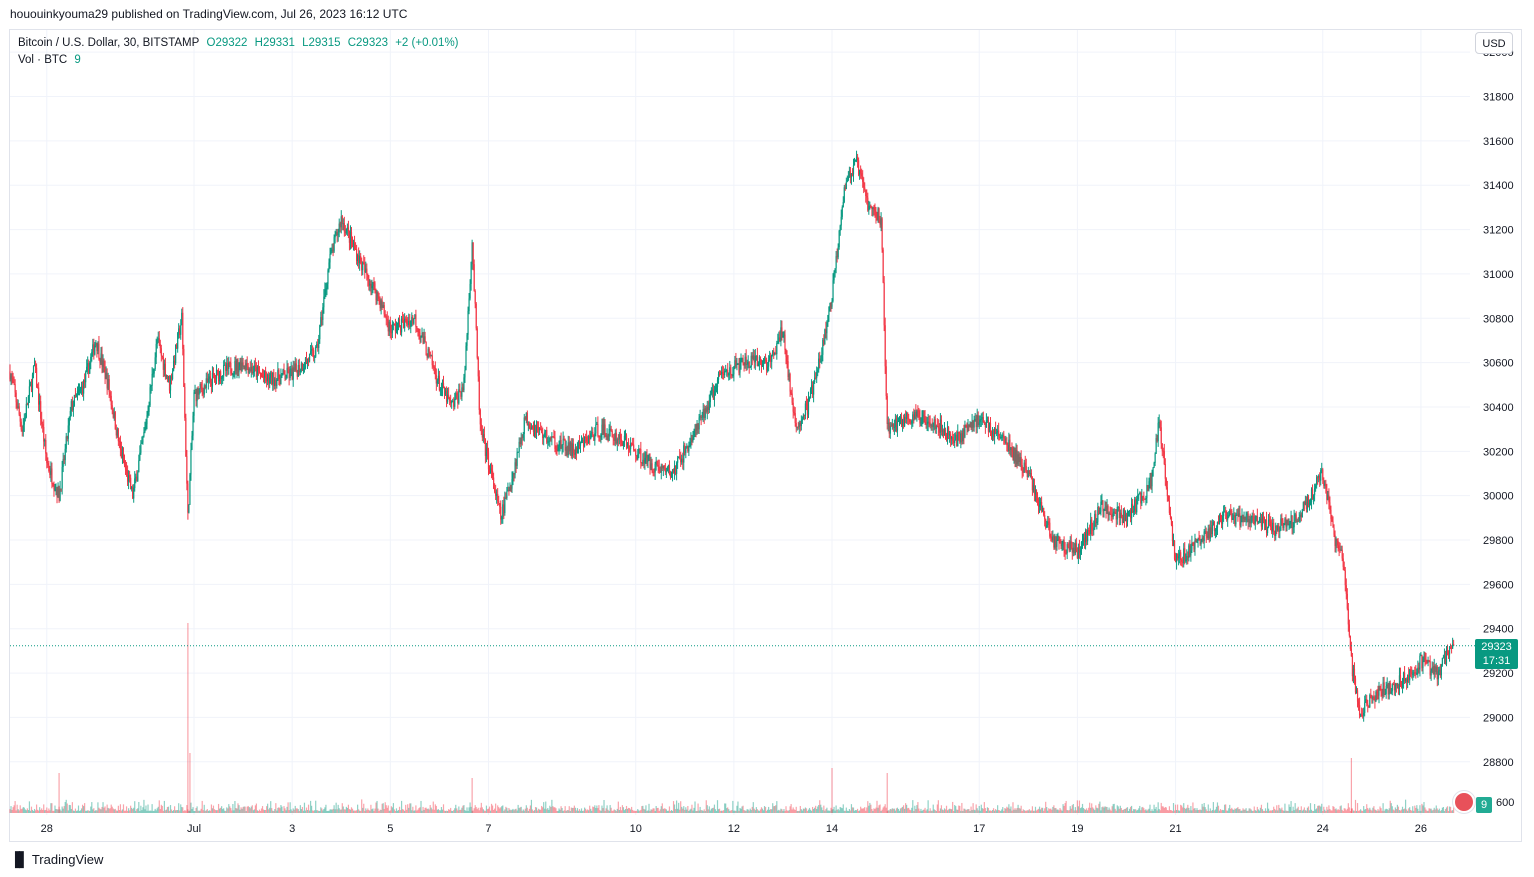 This screenshot has height=877, width=1534. What do you see at coordinates (1498, 497) in the screenshot?
I see `price-tick-label: 30000` at bounding box center [1498, 497].